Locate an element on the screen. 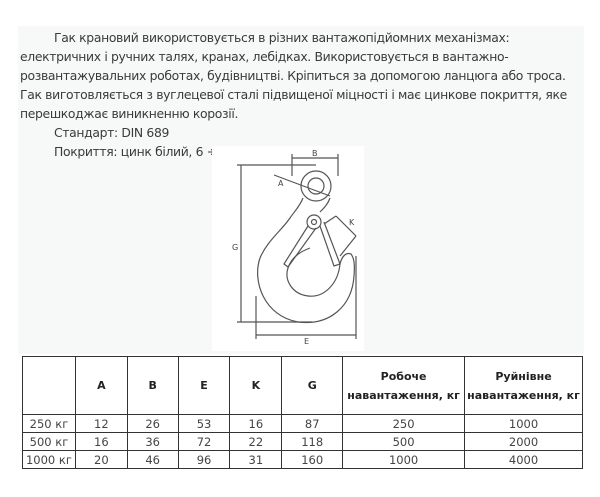 The image size is (600, 497). standard-line: Стандарт: DIN 689 is located at coordinates (112, 132).